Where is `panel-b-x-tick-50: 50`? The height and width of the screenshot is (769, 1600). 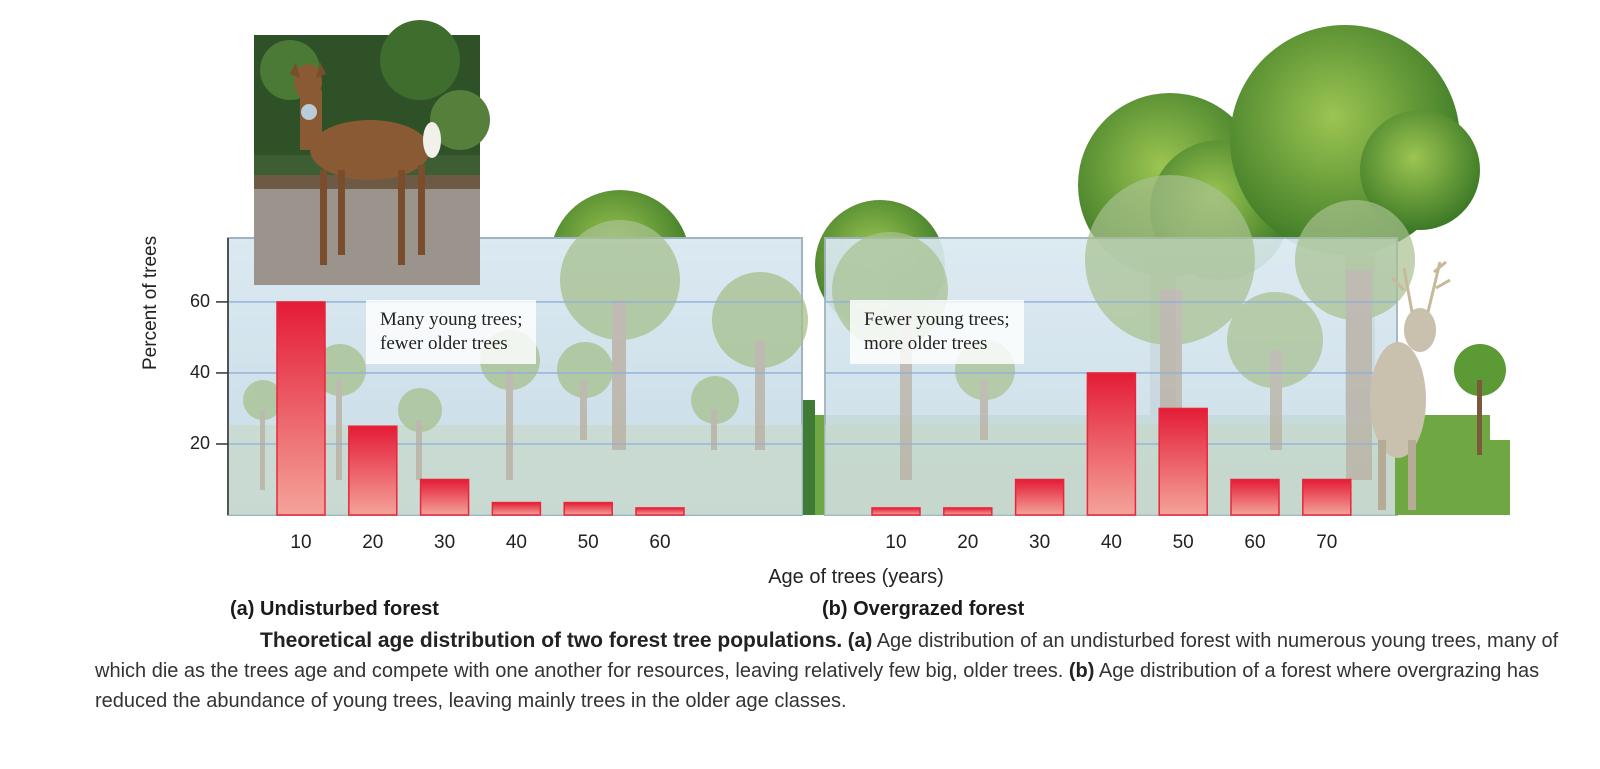 panel-b-x-tick-50: 50 is located at coordinates (1183, 542).